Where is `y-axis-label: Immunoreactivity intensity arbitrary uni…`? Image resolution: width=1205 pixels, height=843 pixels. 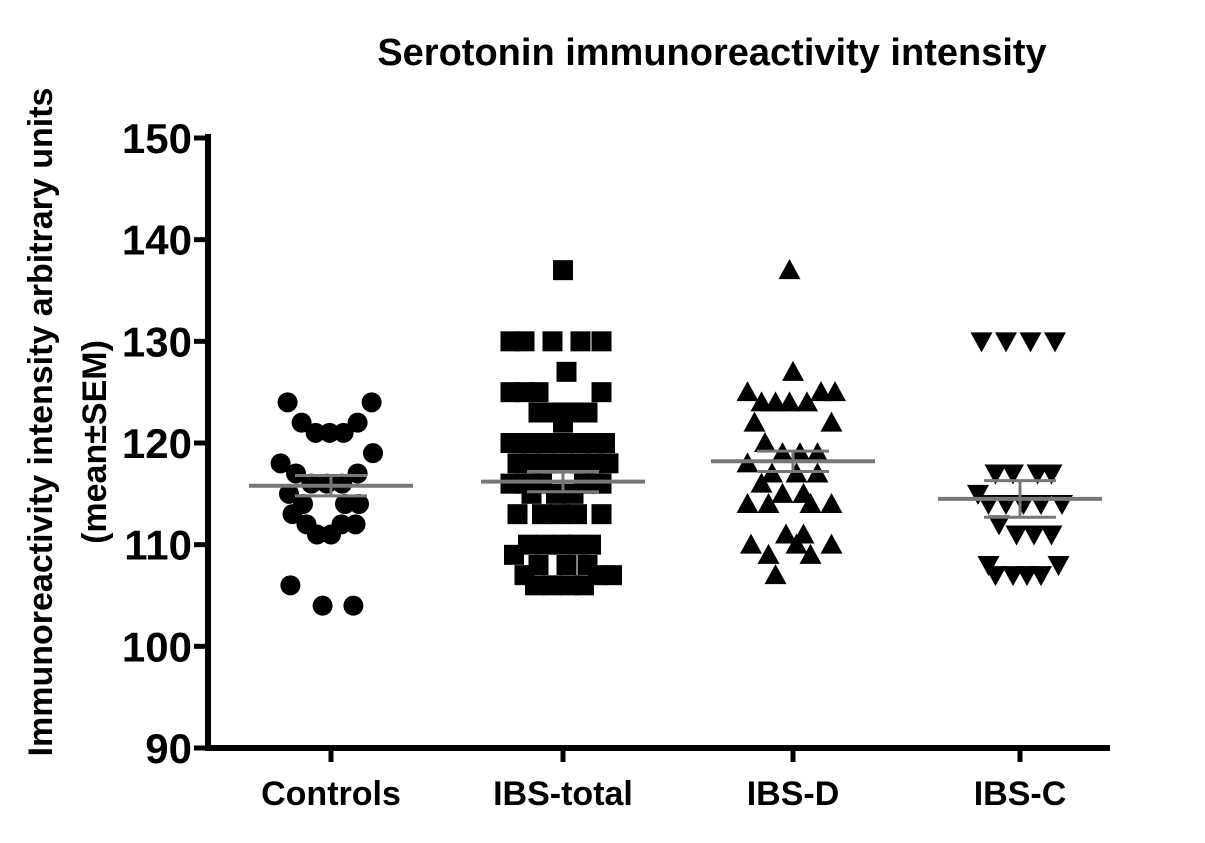 y-axis-label: Immunoreactivity intensity arbitrary uni… is located at coordinates (41, 422).